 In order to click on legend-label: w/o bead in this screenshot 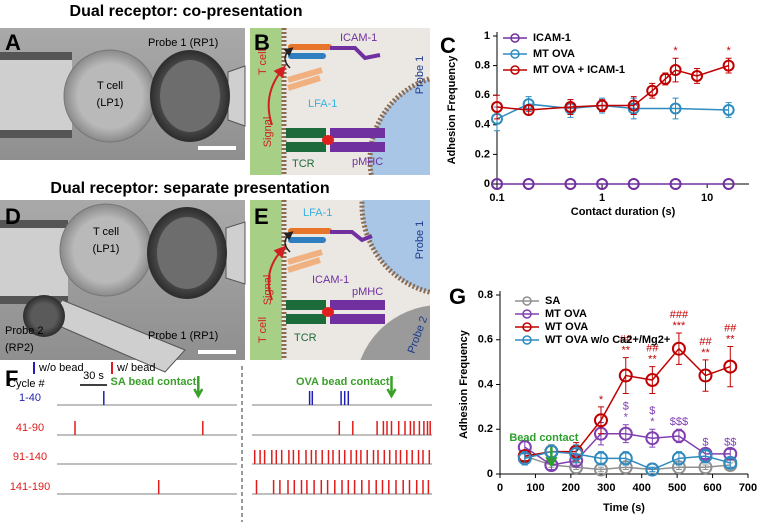, I will do `click(61, 368)`.